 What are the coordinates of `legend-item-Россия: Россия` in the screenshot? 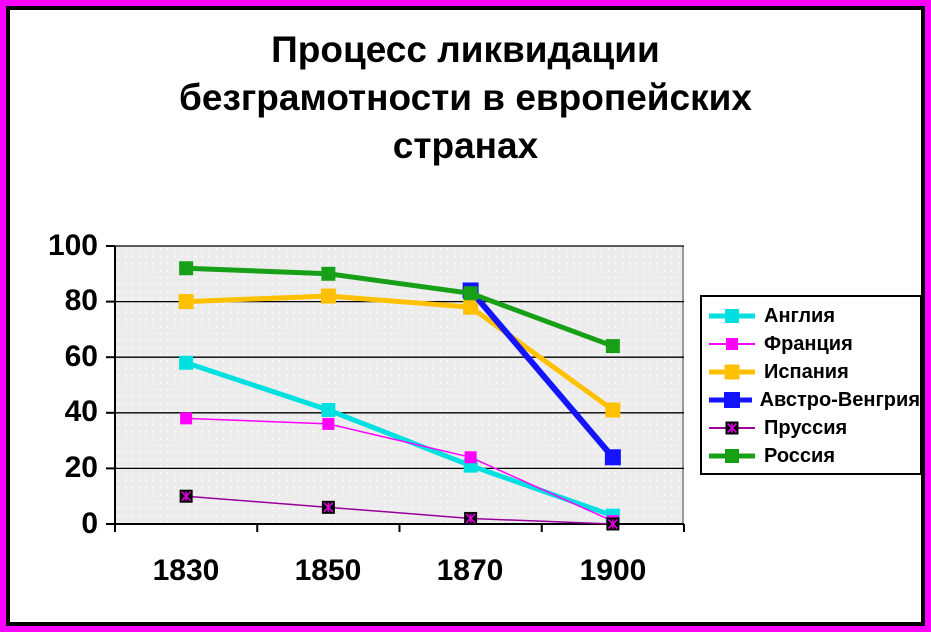 It's located at (814, 456).